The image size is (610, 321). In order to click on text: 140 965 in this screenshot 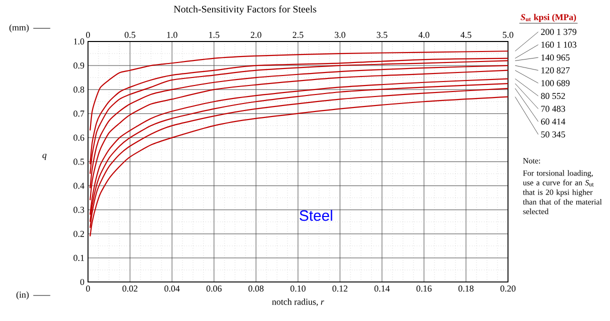, I will do `click(555, 57)`.